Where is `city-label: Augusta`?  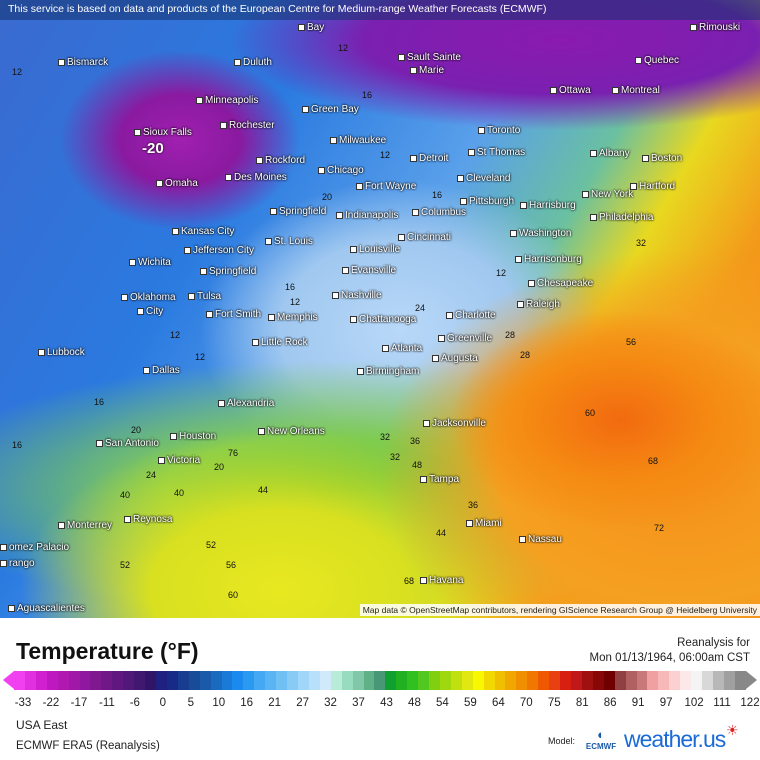 city-label: Augusta is located at coordinates (455, 358).